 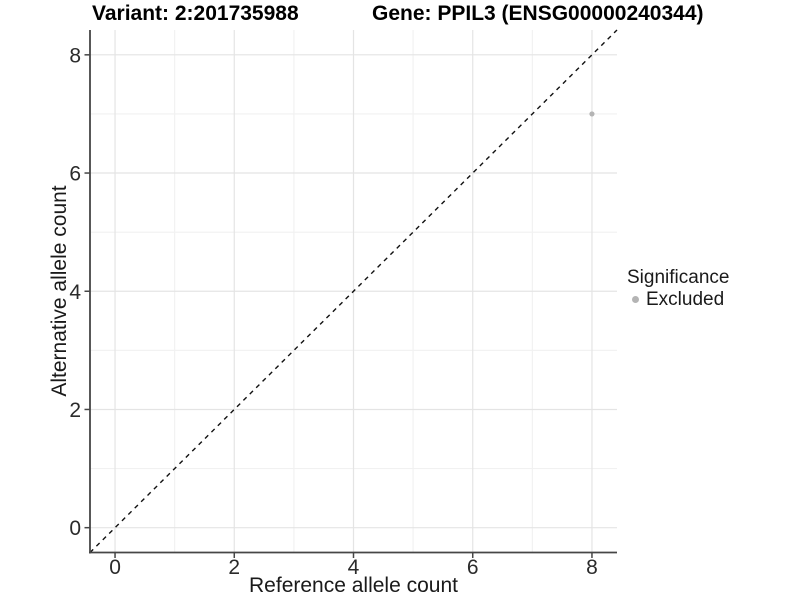 What do you see at coordinates (115, 567) in the screenshot?
I see `x-tick-label: 0` at bounding box center [115, 567].